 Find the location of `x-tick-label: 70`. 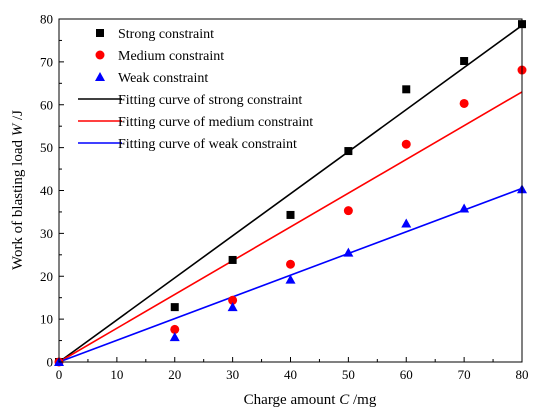

x-tick-label: 70 is located at coordinates (464, 374).